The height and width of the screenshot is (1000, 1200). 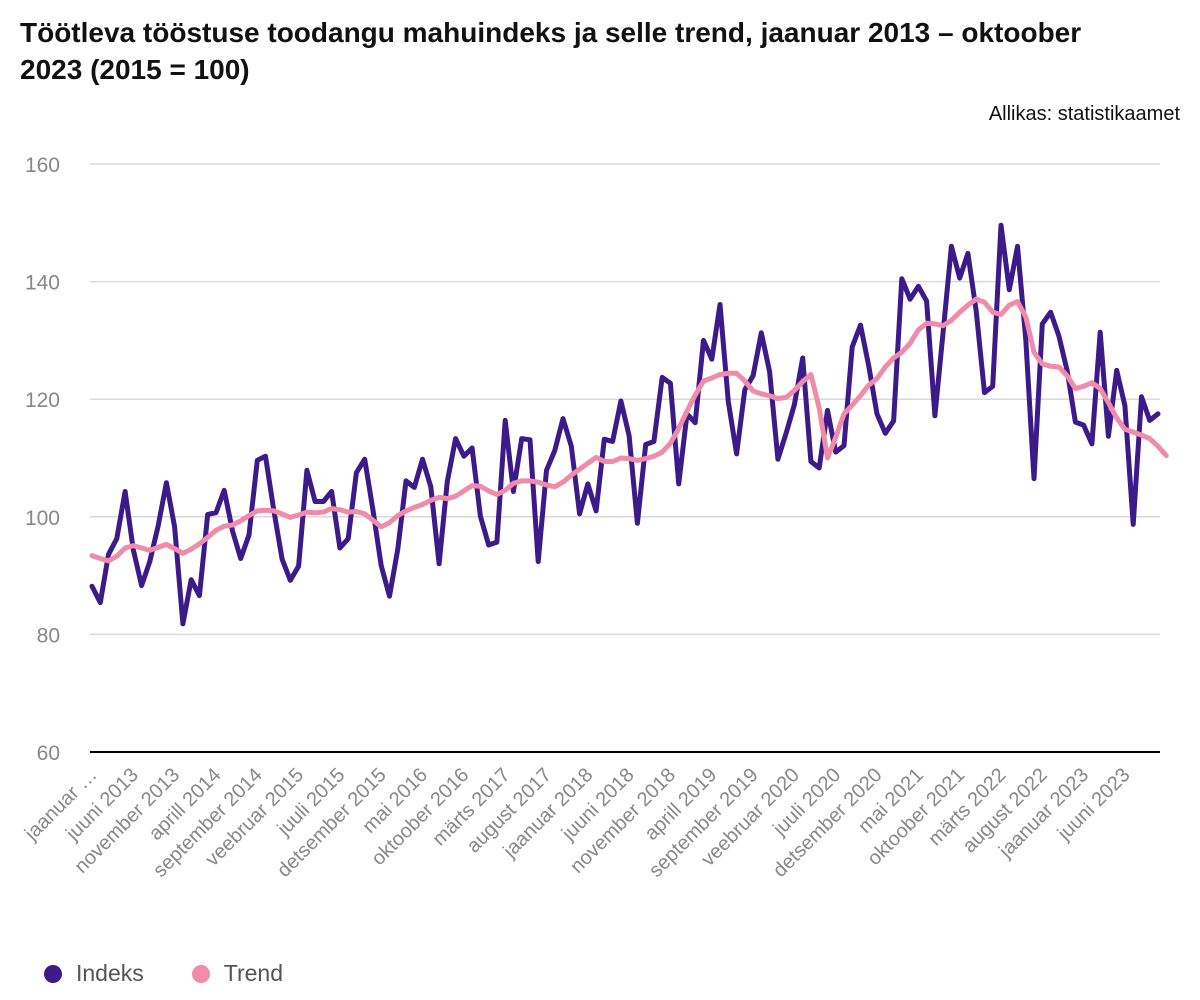 I want to click on legend: Indeks Trend, so click(x=187, y=973).